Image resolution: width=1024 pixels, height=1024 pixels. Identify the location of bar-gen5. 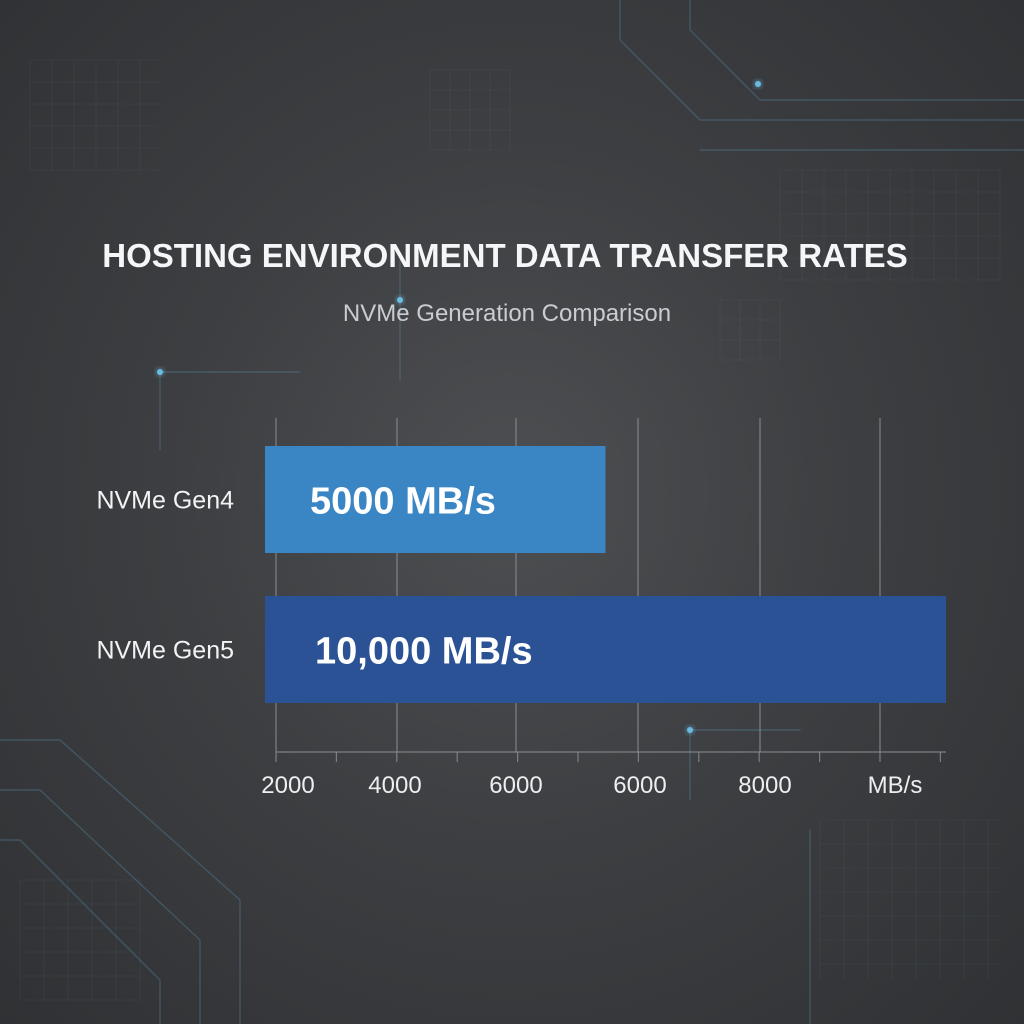
(605, 649).